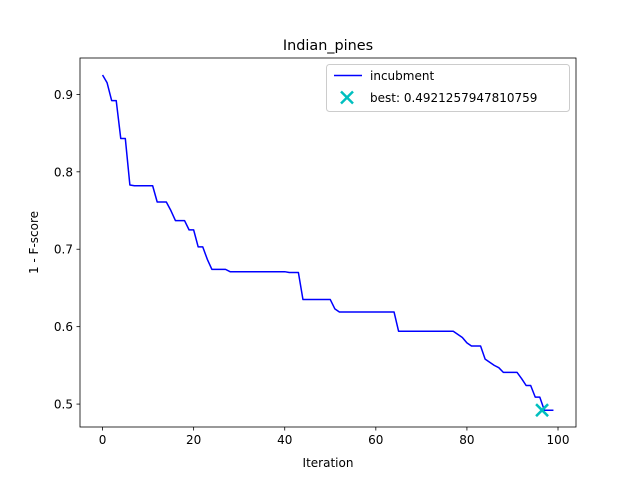  I want to click on x-tick-label: 80, so click(466, 440).